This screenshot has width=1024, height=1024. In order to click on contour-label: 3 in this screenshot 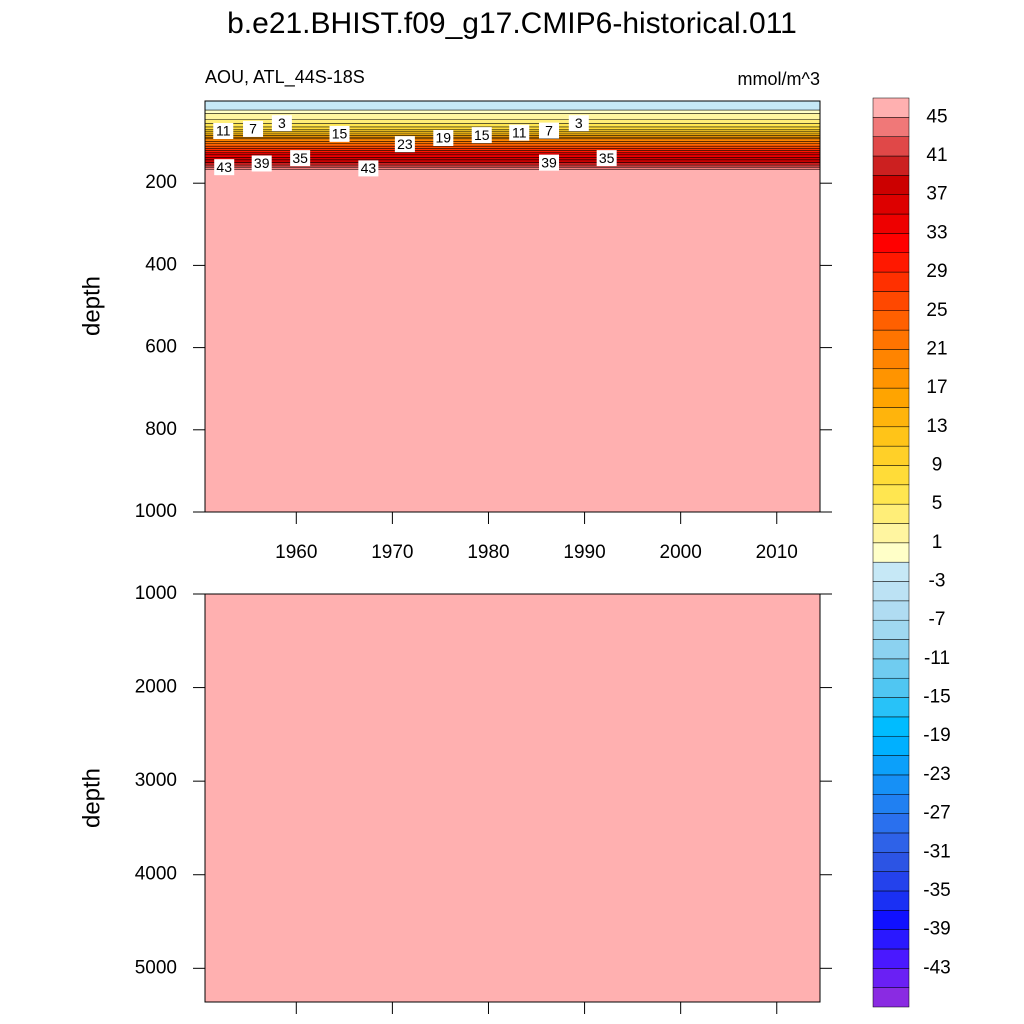, I will do `click(579, 123)`.